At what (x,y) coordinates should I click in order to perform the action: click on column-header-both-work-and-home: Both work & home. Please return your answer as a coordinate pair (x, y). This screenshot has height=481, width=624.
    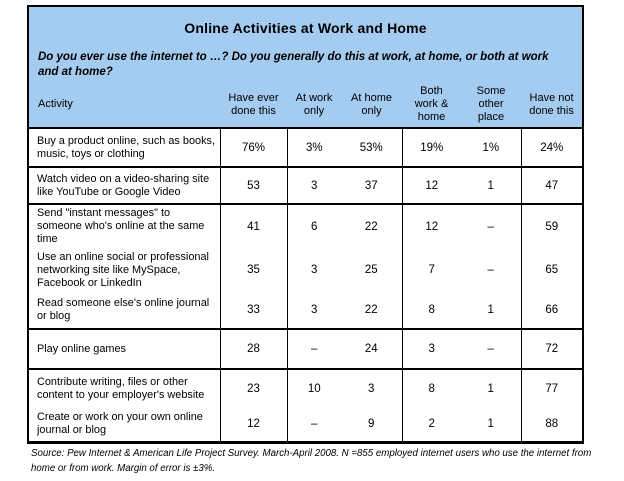
    Looking at the image, I should click on (431, 106).